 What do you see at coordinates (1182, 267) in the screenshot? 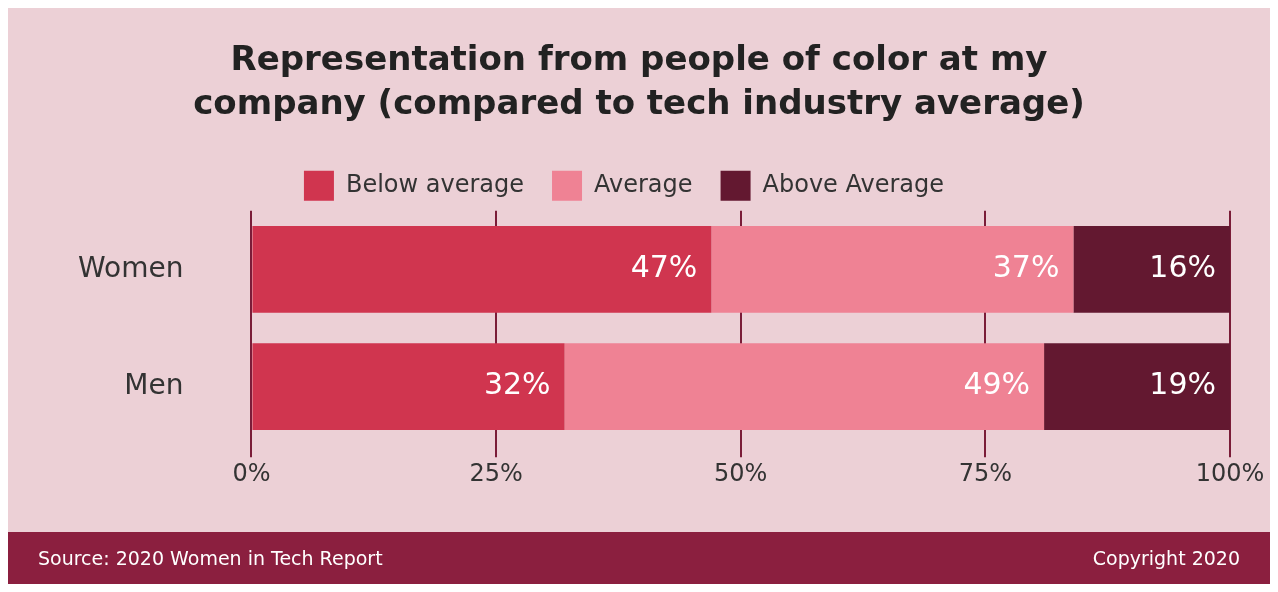
I see `data-label: 16%` at bounding box center [1182, 267].